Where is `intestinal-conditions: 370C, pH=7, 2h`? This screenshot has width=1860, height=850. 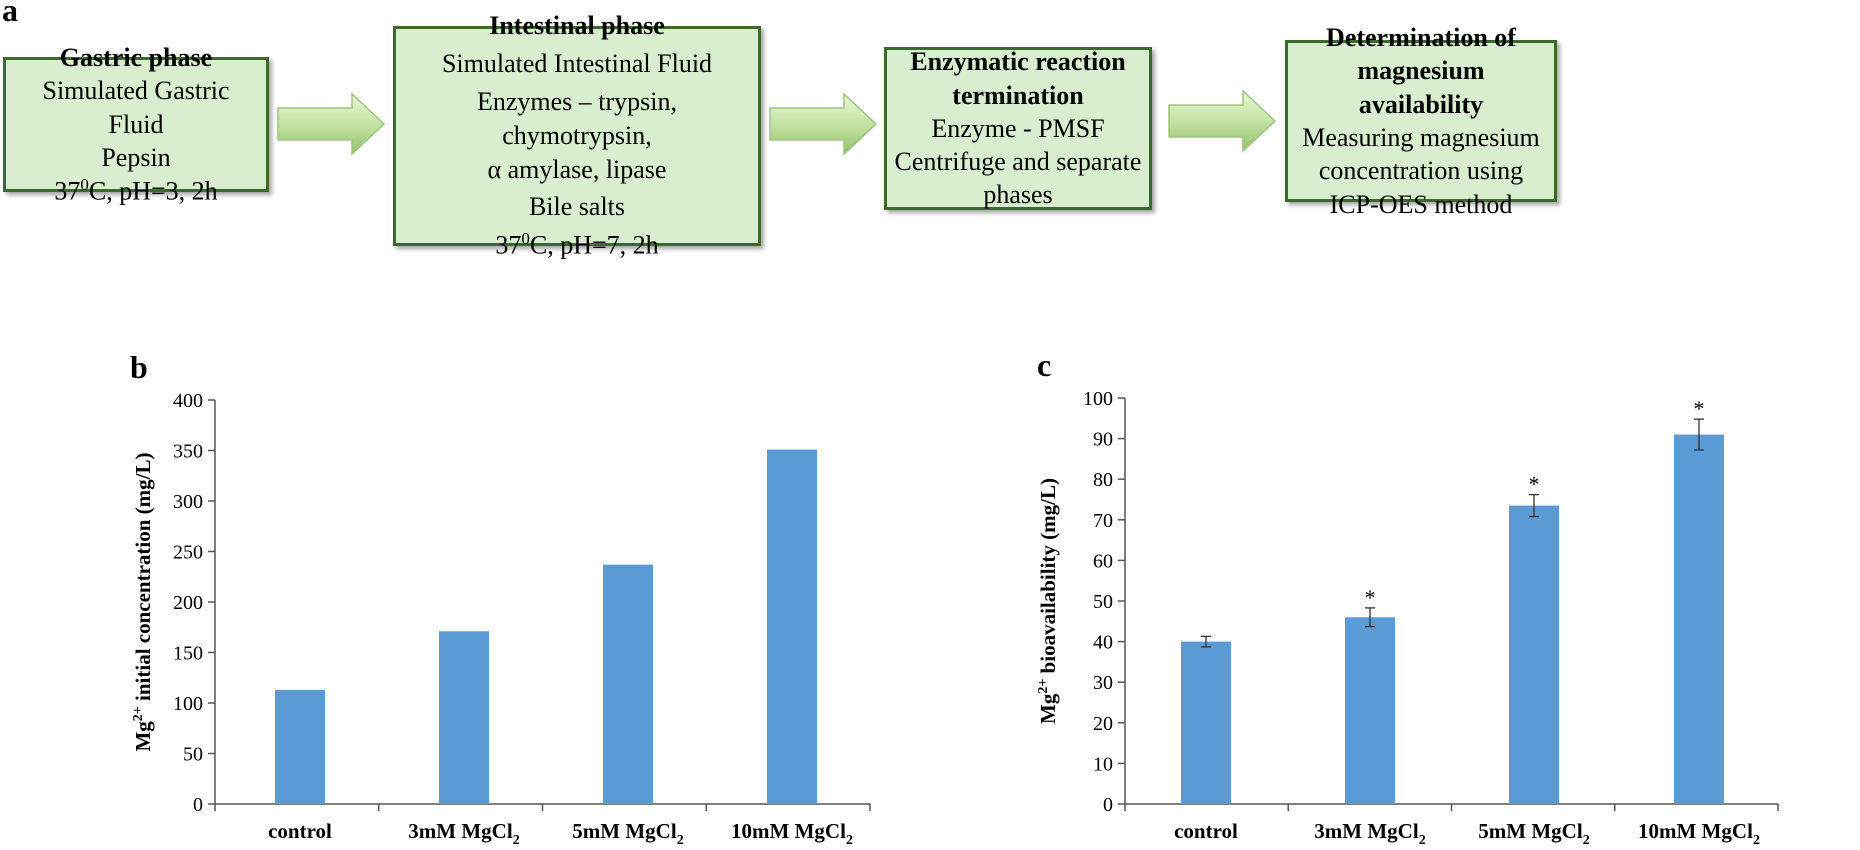 intestinal-conditions: 370C, pH=7, 2h is located at coordinates (577, 244).